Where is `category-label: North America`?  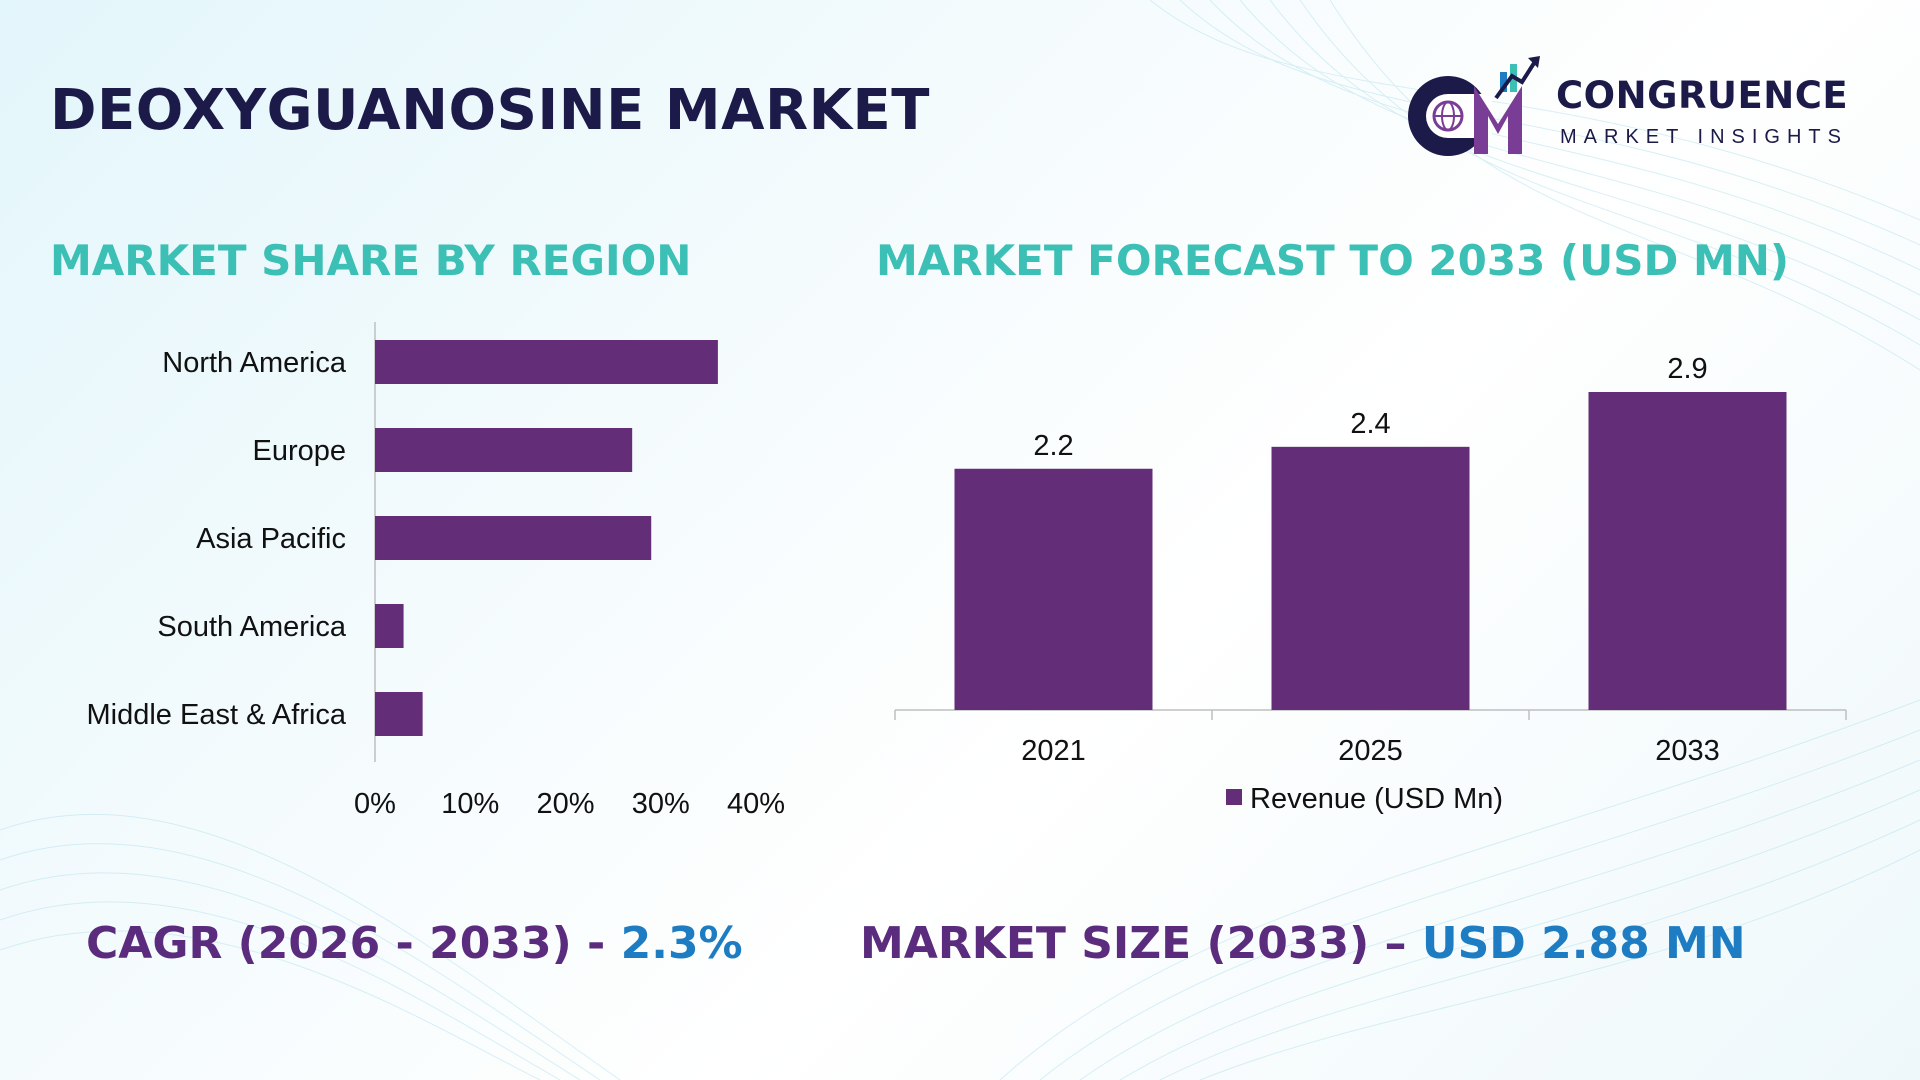
category-label: North America is located at coordinates (254, 363).